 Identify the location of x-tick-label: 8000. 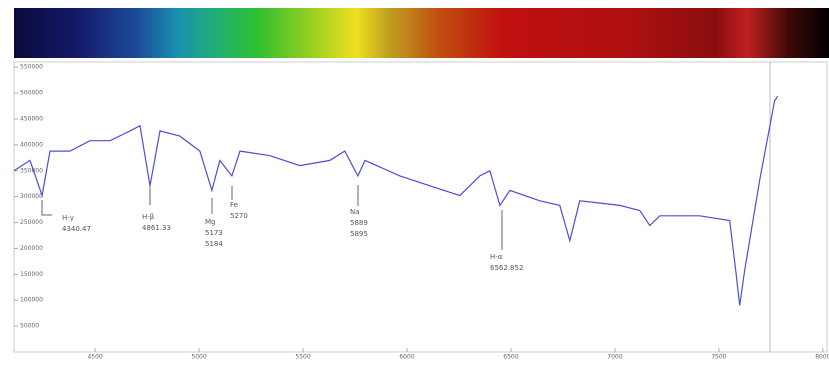
(822, 357).